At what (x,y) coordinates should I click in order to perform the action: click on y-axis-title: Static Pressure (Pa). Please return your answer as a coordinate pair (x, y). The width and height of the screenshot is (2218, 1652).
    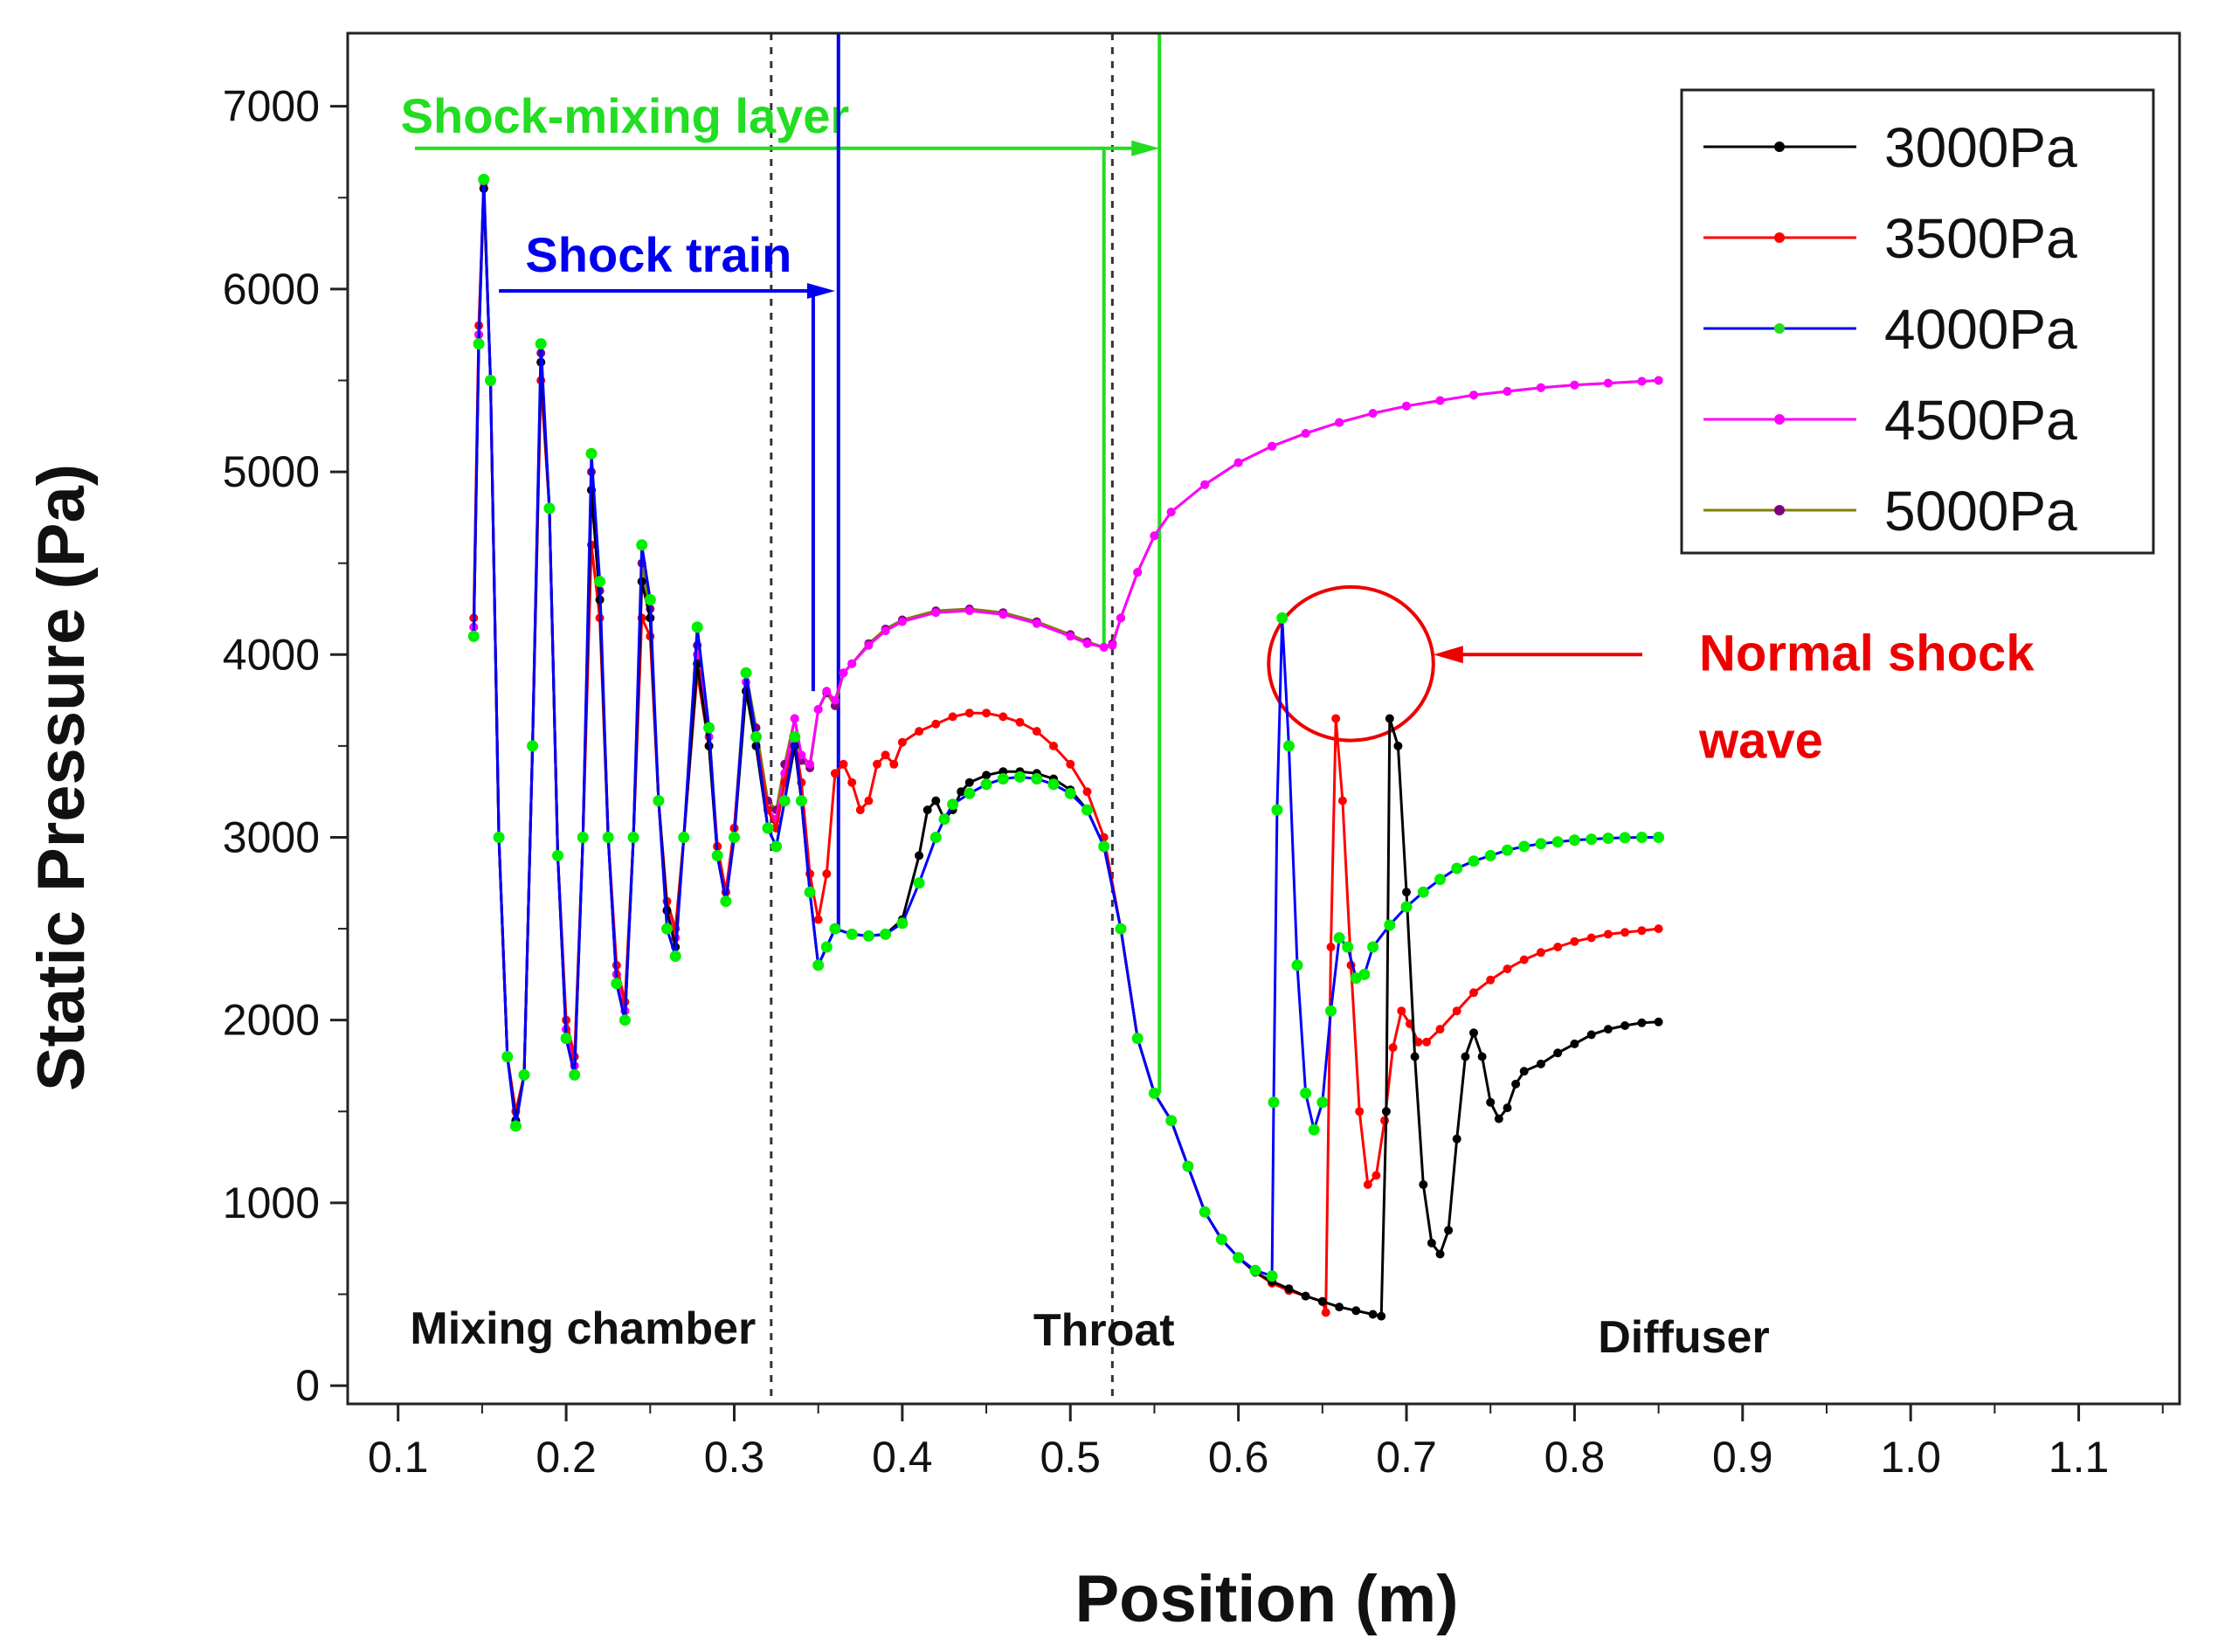
    Looking at the image, I should click on (61, 777).